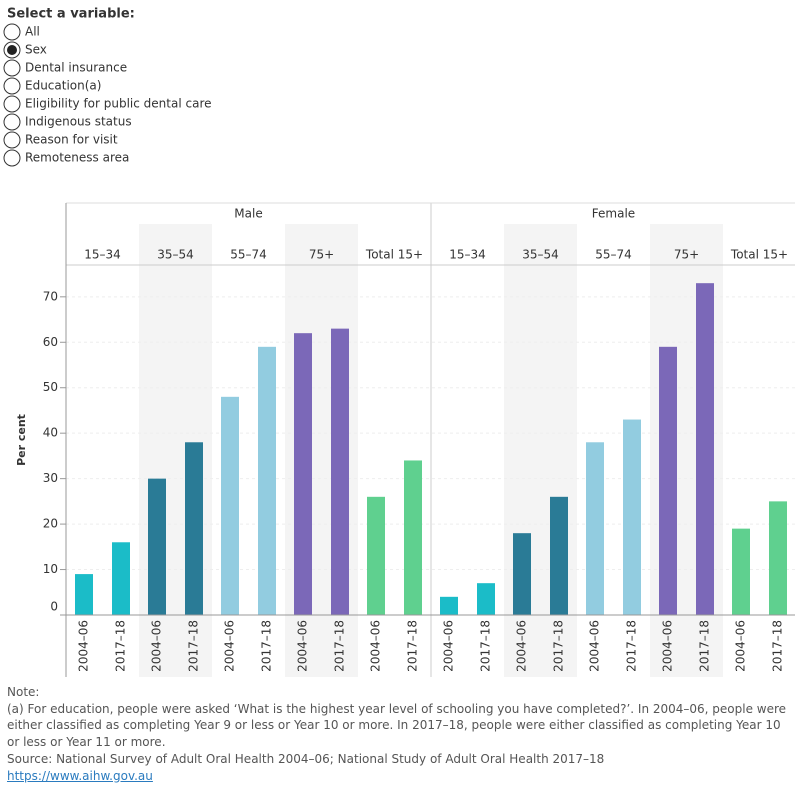 This screenshot has width=800, height=800. I want to click on y-tick-label: 0, so click(54, 607).